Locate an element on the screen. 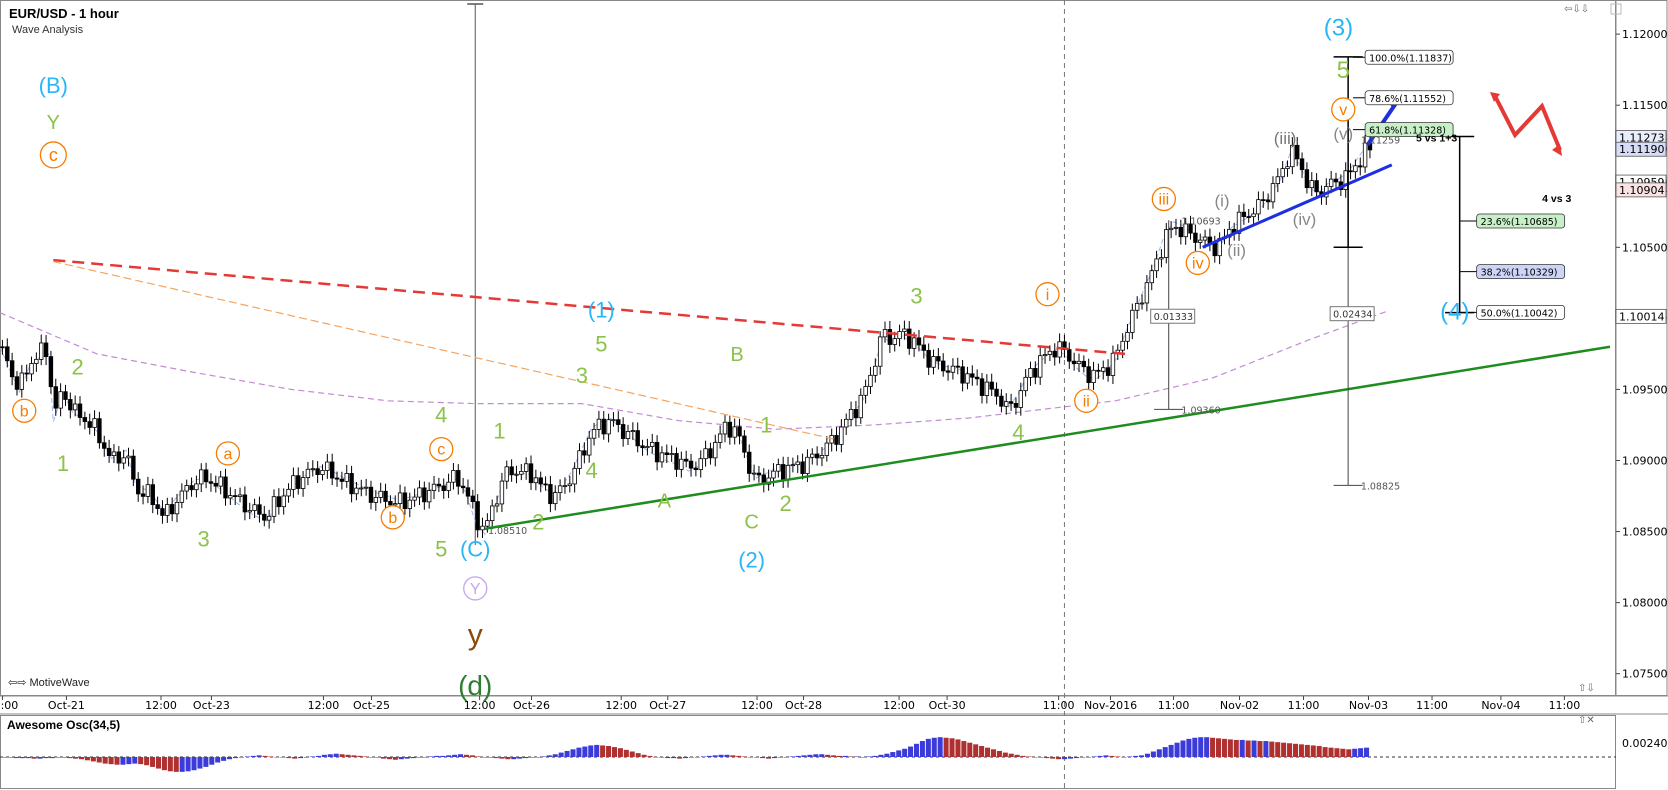 The width and height of the screenshot is (1668, 790). corner-box is located at coordinates (1616, 9).